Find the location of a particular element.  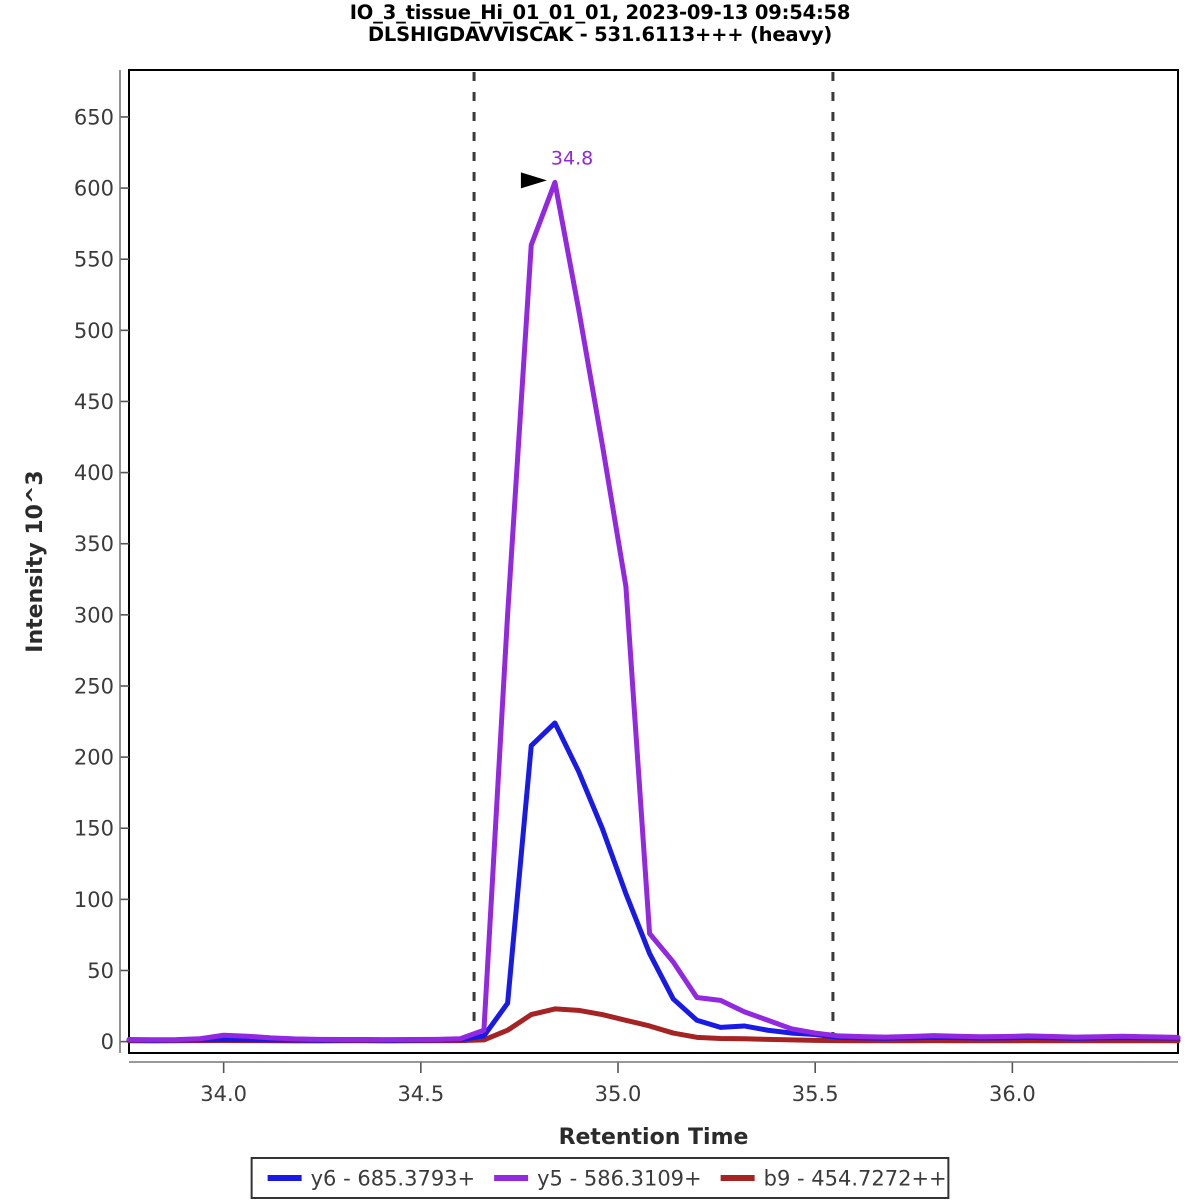

legend-item: y5 - 586.3109+ is located at coordinates (598, 1179).